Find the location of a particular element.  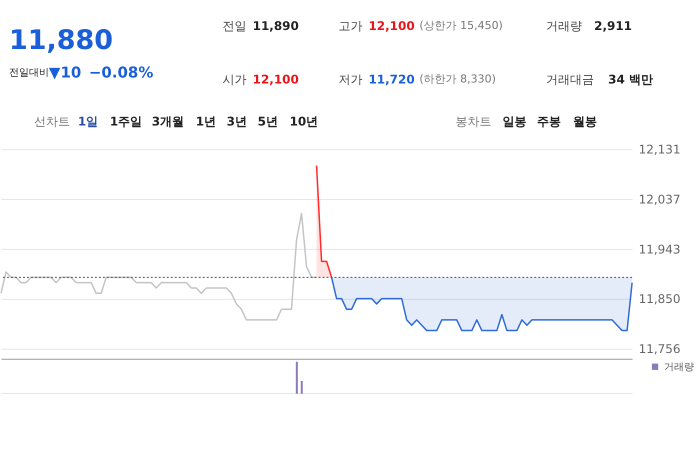

text: 5년 is located at coordinates (268, 121).